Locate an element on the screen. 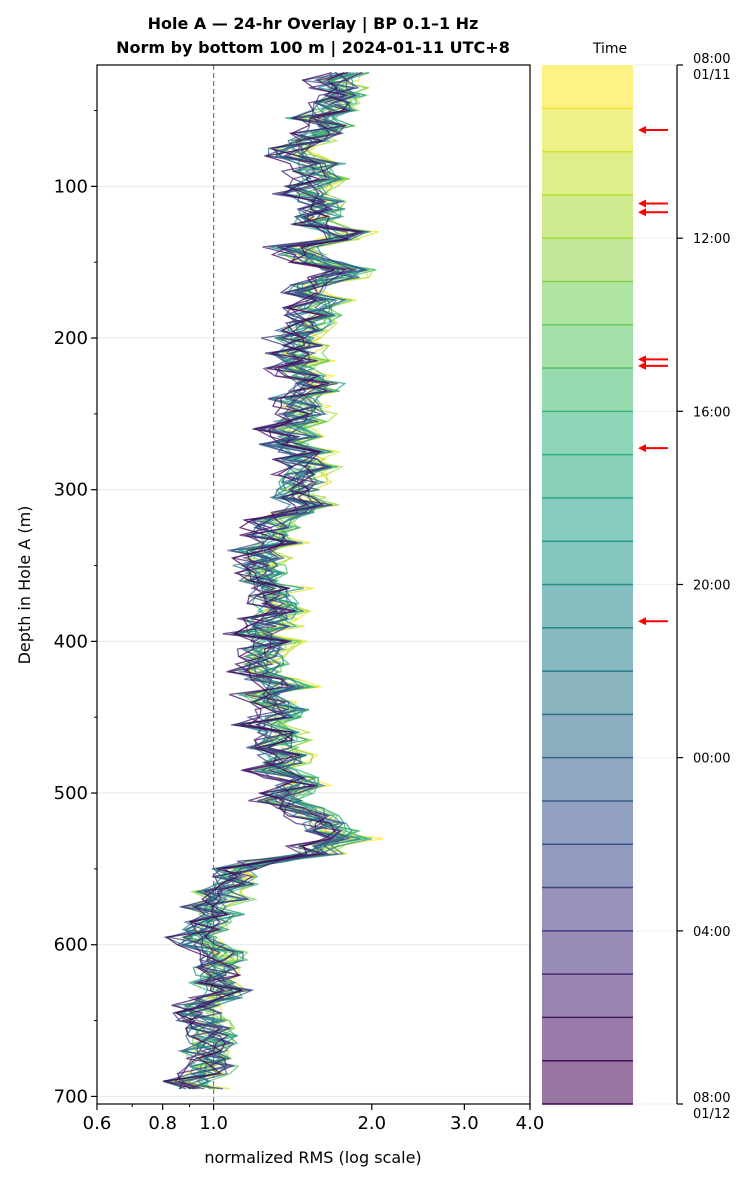 The height and width of the screenshot is (1181, 750). colorbar-title: Time is located at coordinates (609, 49).